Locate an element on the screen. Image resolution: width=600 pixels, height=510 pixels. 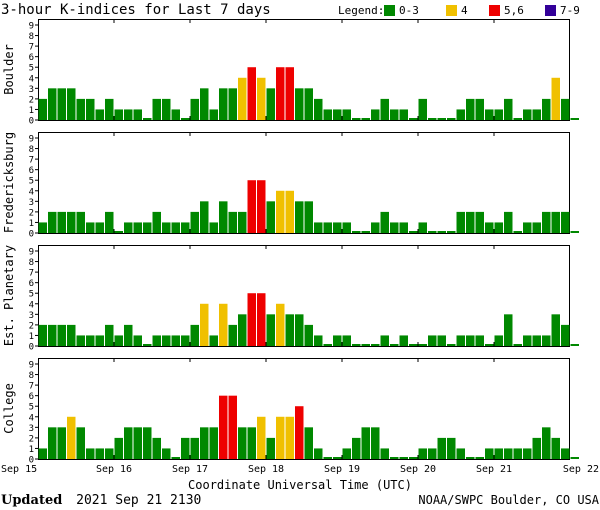
y-tick-label: 7 is located at coordinates (31, 48).